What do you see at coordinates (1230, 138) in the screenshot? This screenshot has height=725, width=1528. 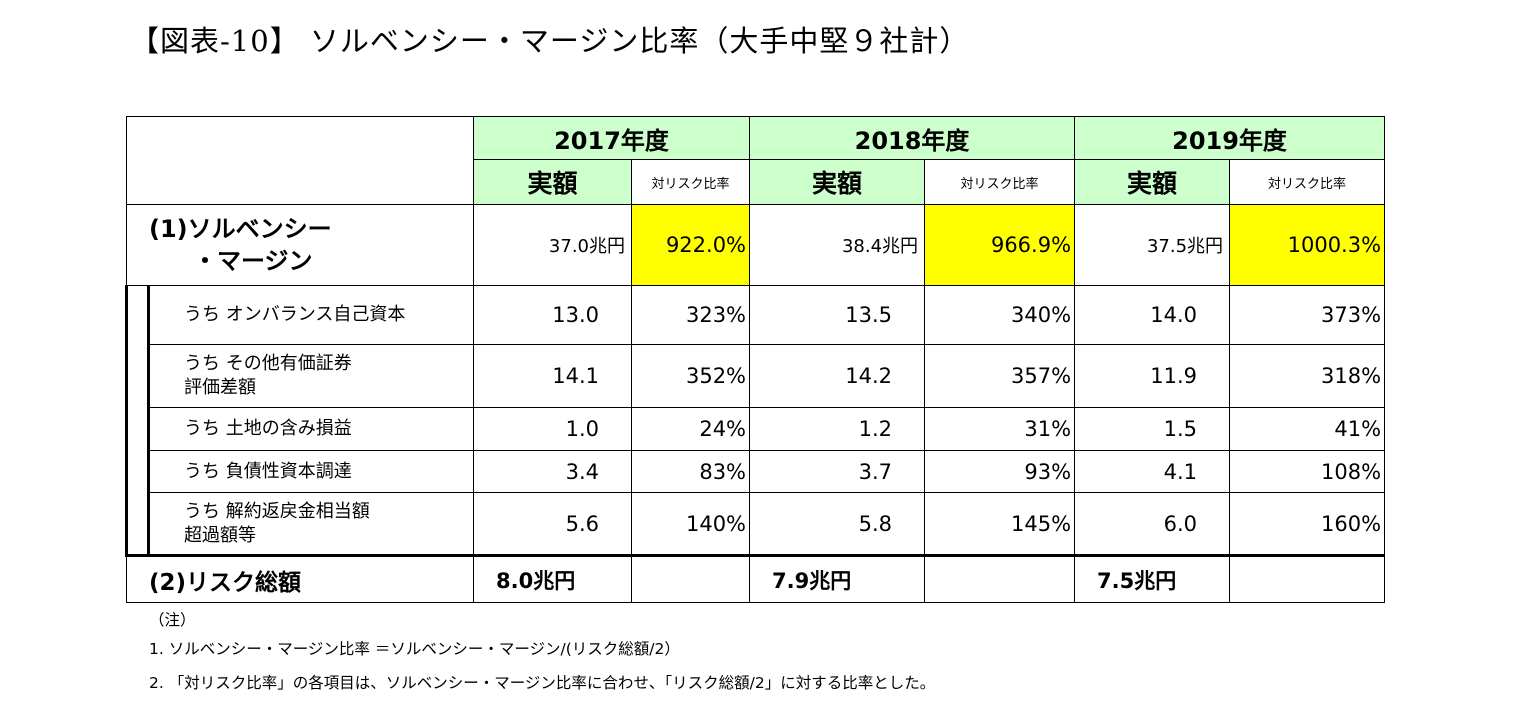 I see `year-header-2019: 2019年度` at bounding box center [1230, 138].